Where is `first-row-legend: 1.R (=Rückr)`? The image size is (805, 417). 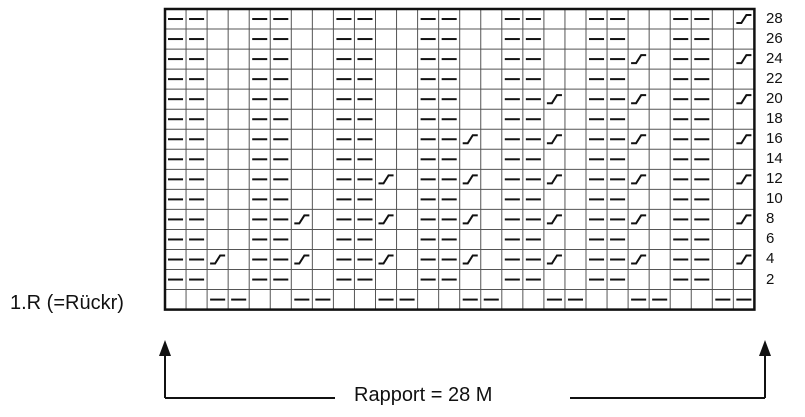 first-row-legend: 1.R (=Rückr) is located at coordinates (67, 303).